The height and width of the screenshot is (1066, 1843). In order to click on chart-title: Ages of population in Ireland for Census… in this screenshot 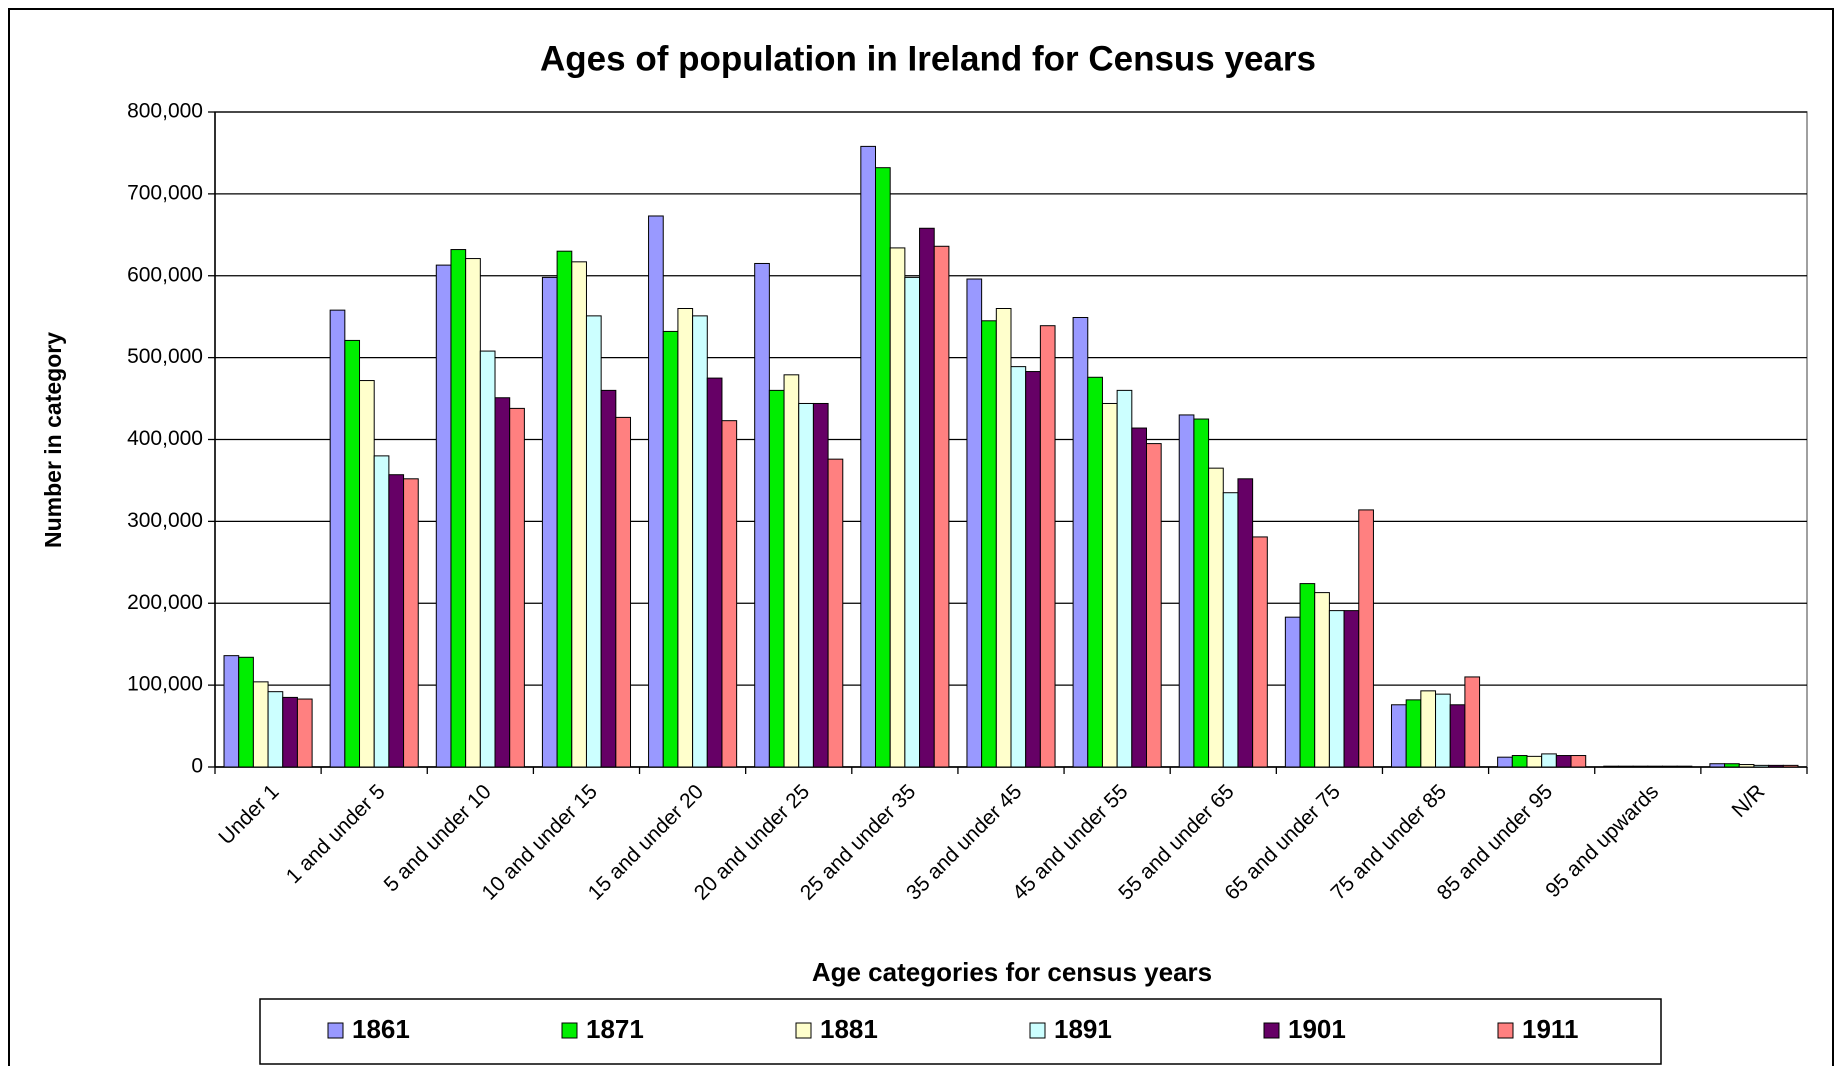, I will do `click(928, 58)`.